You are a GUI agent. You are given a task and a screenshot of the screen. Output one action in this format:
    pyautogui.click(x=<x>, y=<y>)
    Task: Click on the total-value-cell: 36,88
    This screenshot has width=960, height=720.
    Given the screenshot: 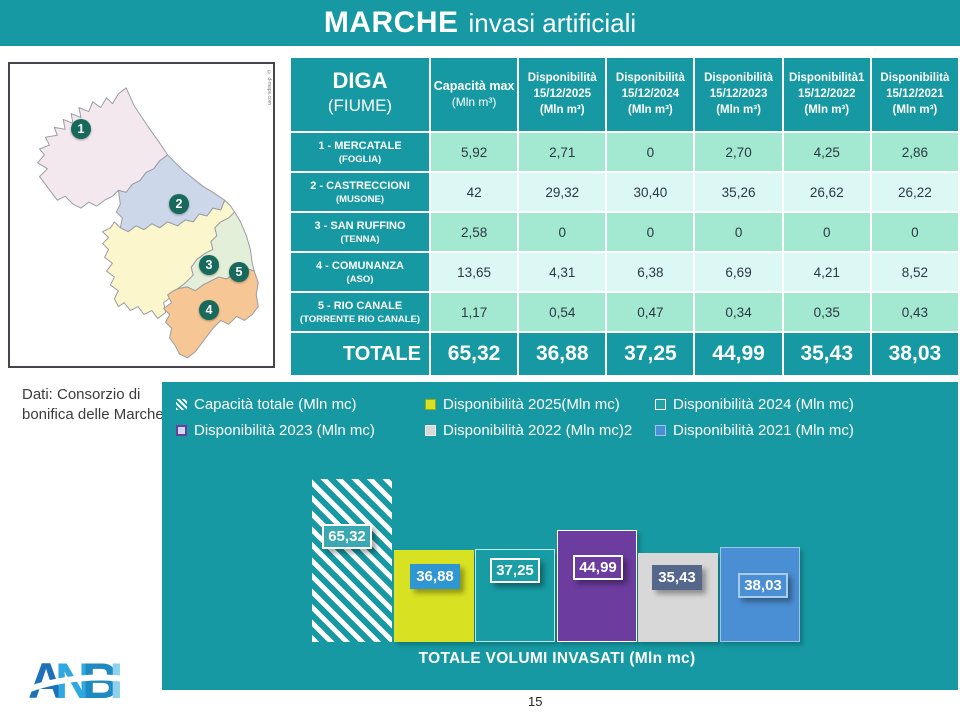 What is the action you would take?
    pyautogui.click(x=562, y=354)
    